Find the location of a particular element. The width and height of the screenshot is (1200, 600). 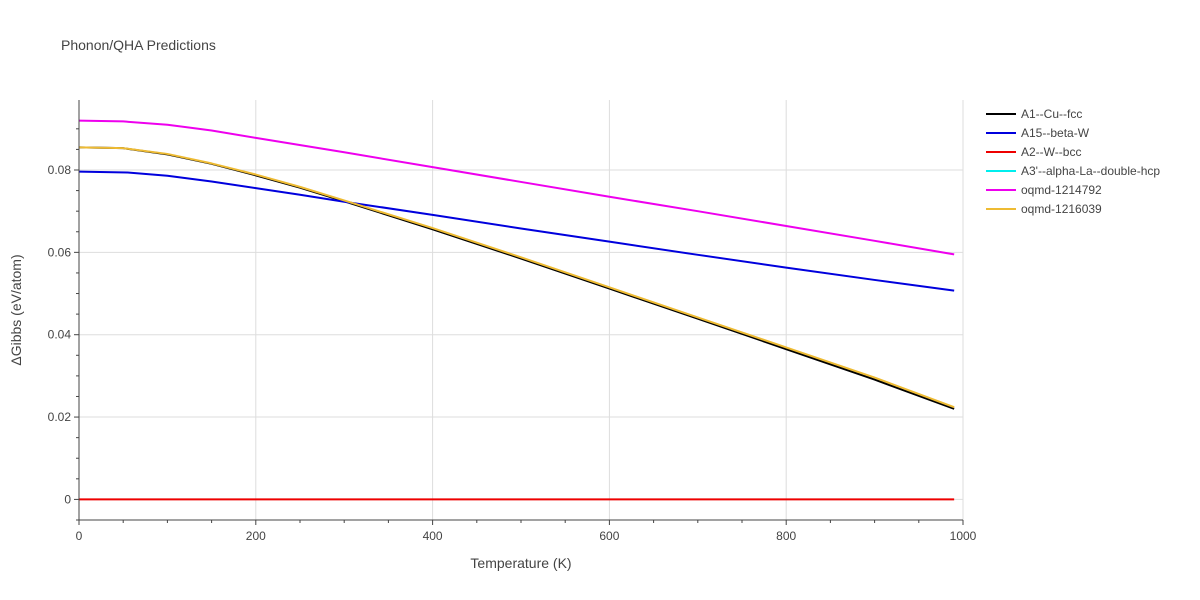

legend-item-3: A3'--alpha-La--double-hcp is located at coordinates (1073, 171).